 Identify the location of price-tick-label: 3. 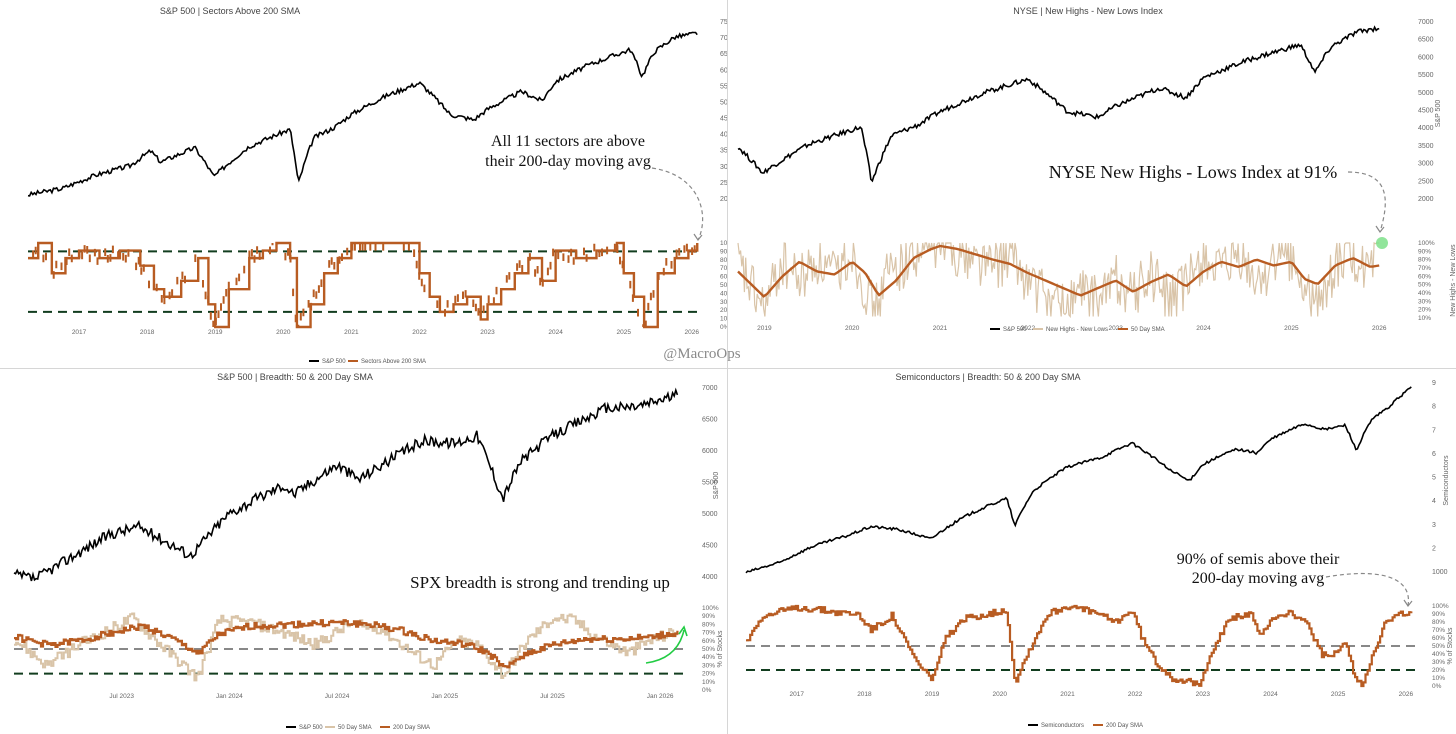
(1434, 525).